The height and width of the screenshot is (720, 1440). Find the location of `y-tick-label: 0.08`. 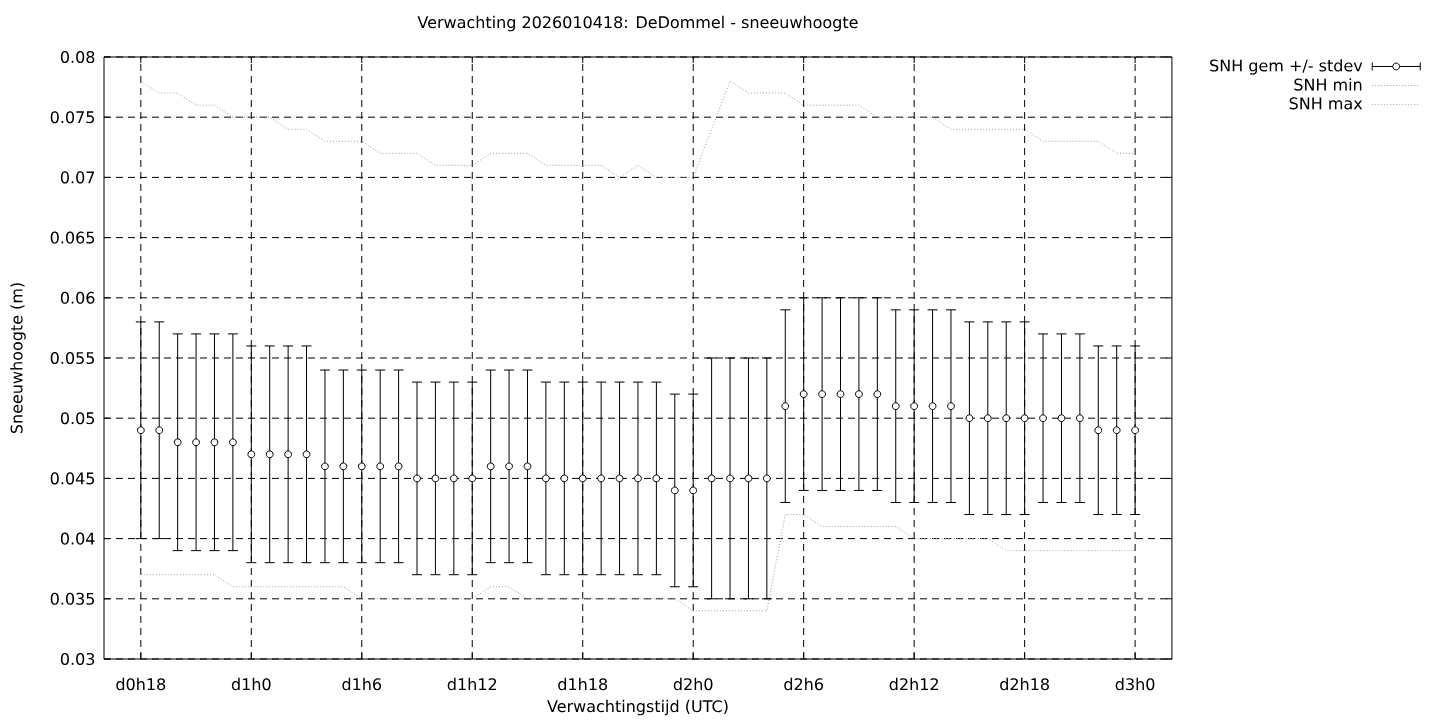

y-tick-label: 0.08 is located at coordinates (77, 57).